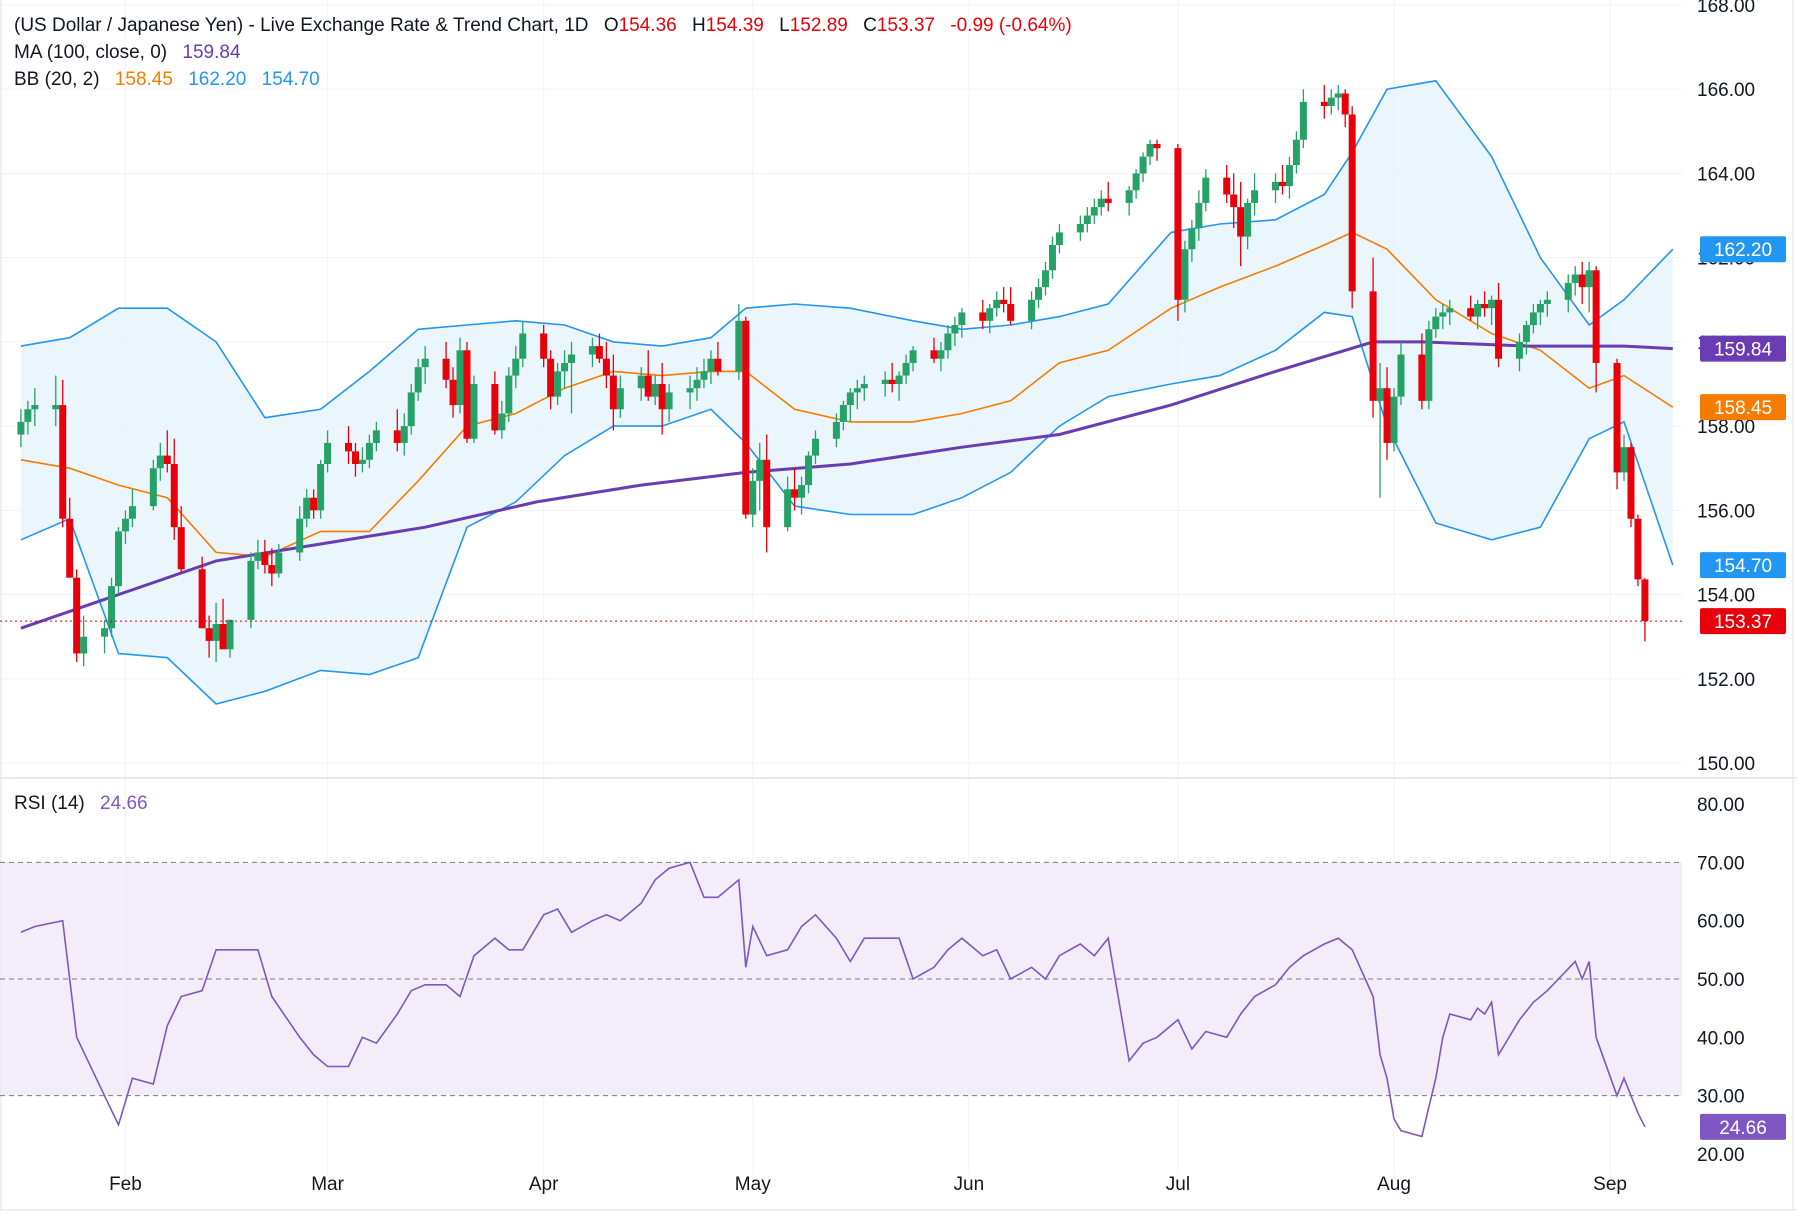  I want to click on rsi-tag-label: 24.66, so click(1743, 1128).